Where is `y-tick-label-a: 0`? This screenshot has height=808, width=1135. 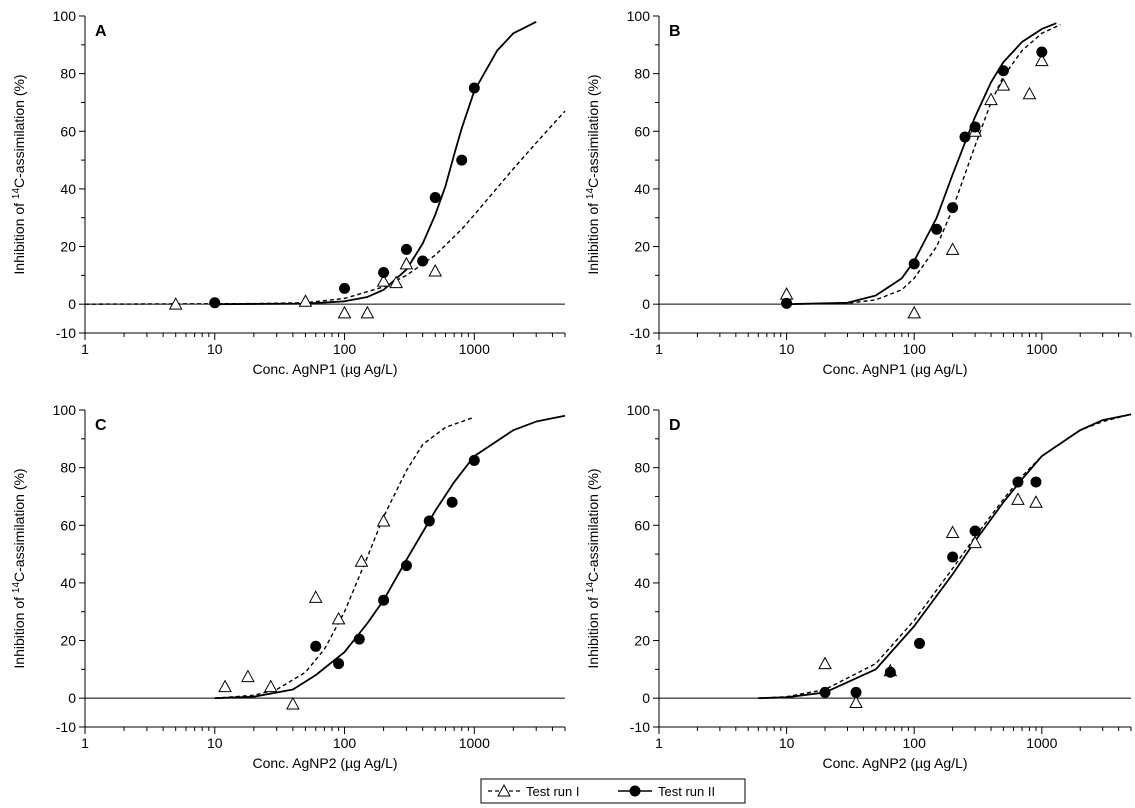
y-tick-label-a: 0 is located at coordinates (72, 304).